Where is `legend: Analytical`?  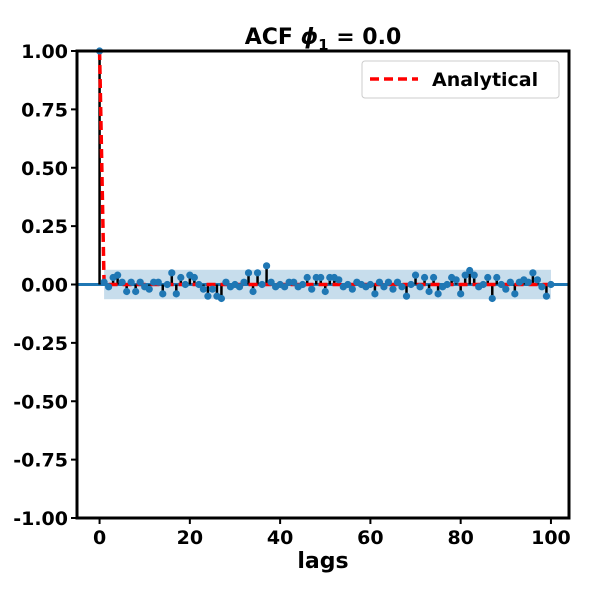 legend: Analytical is located at coordinates (460, 79).